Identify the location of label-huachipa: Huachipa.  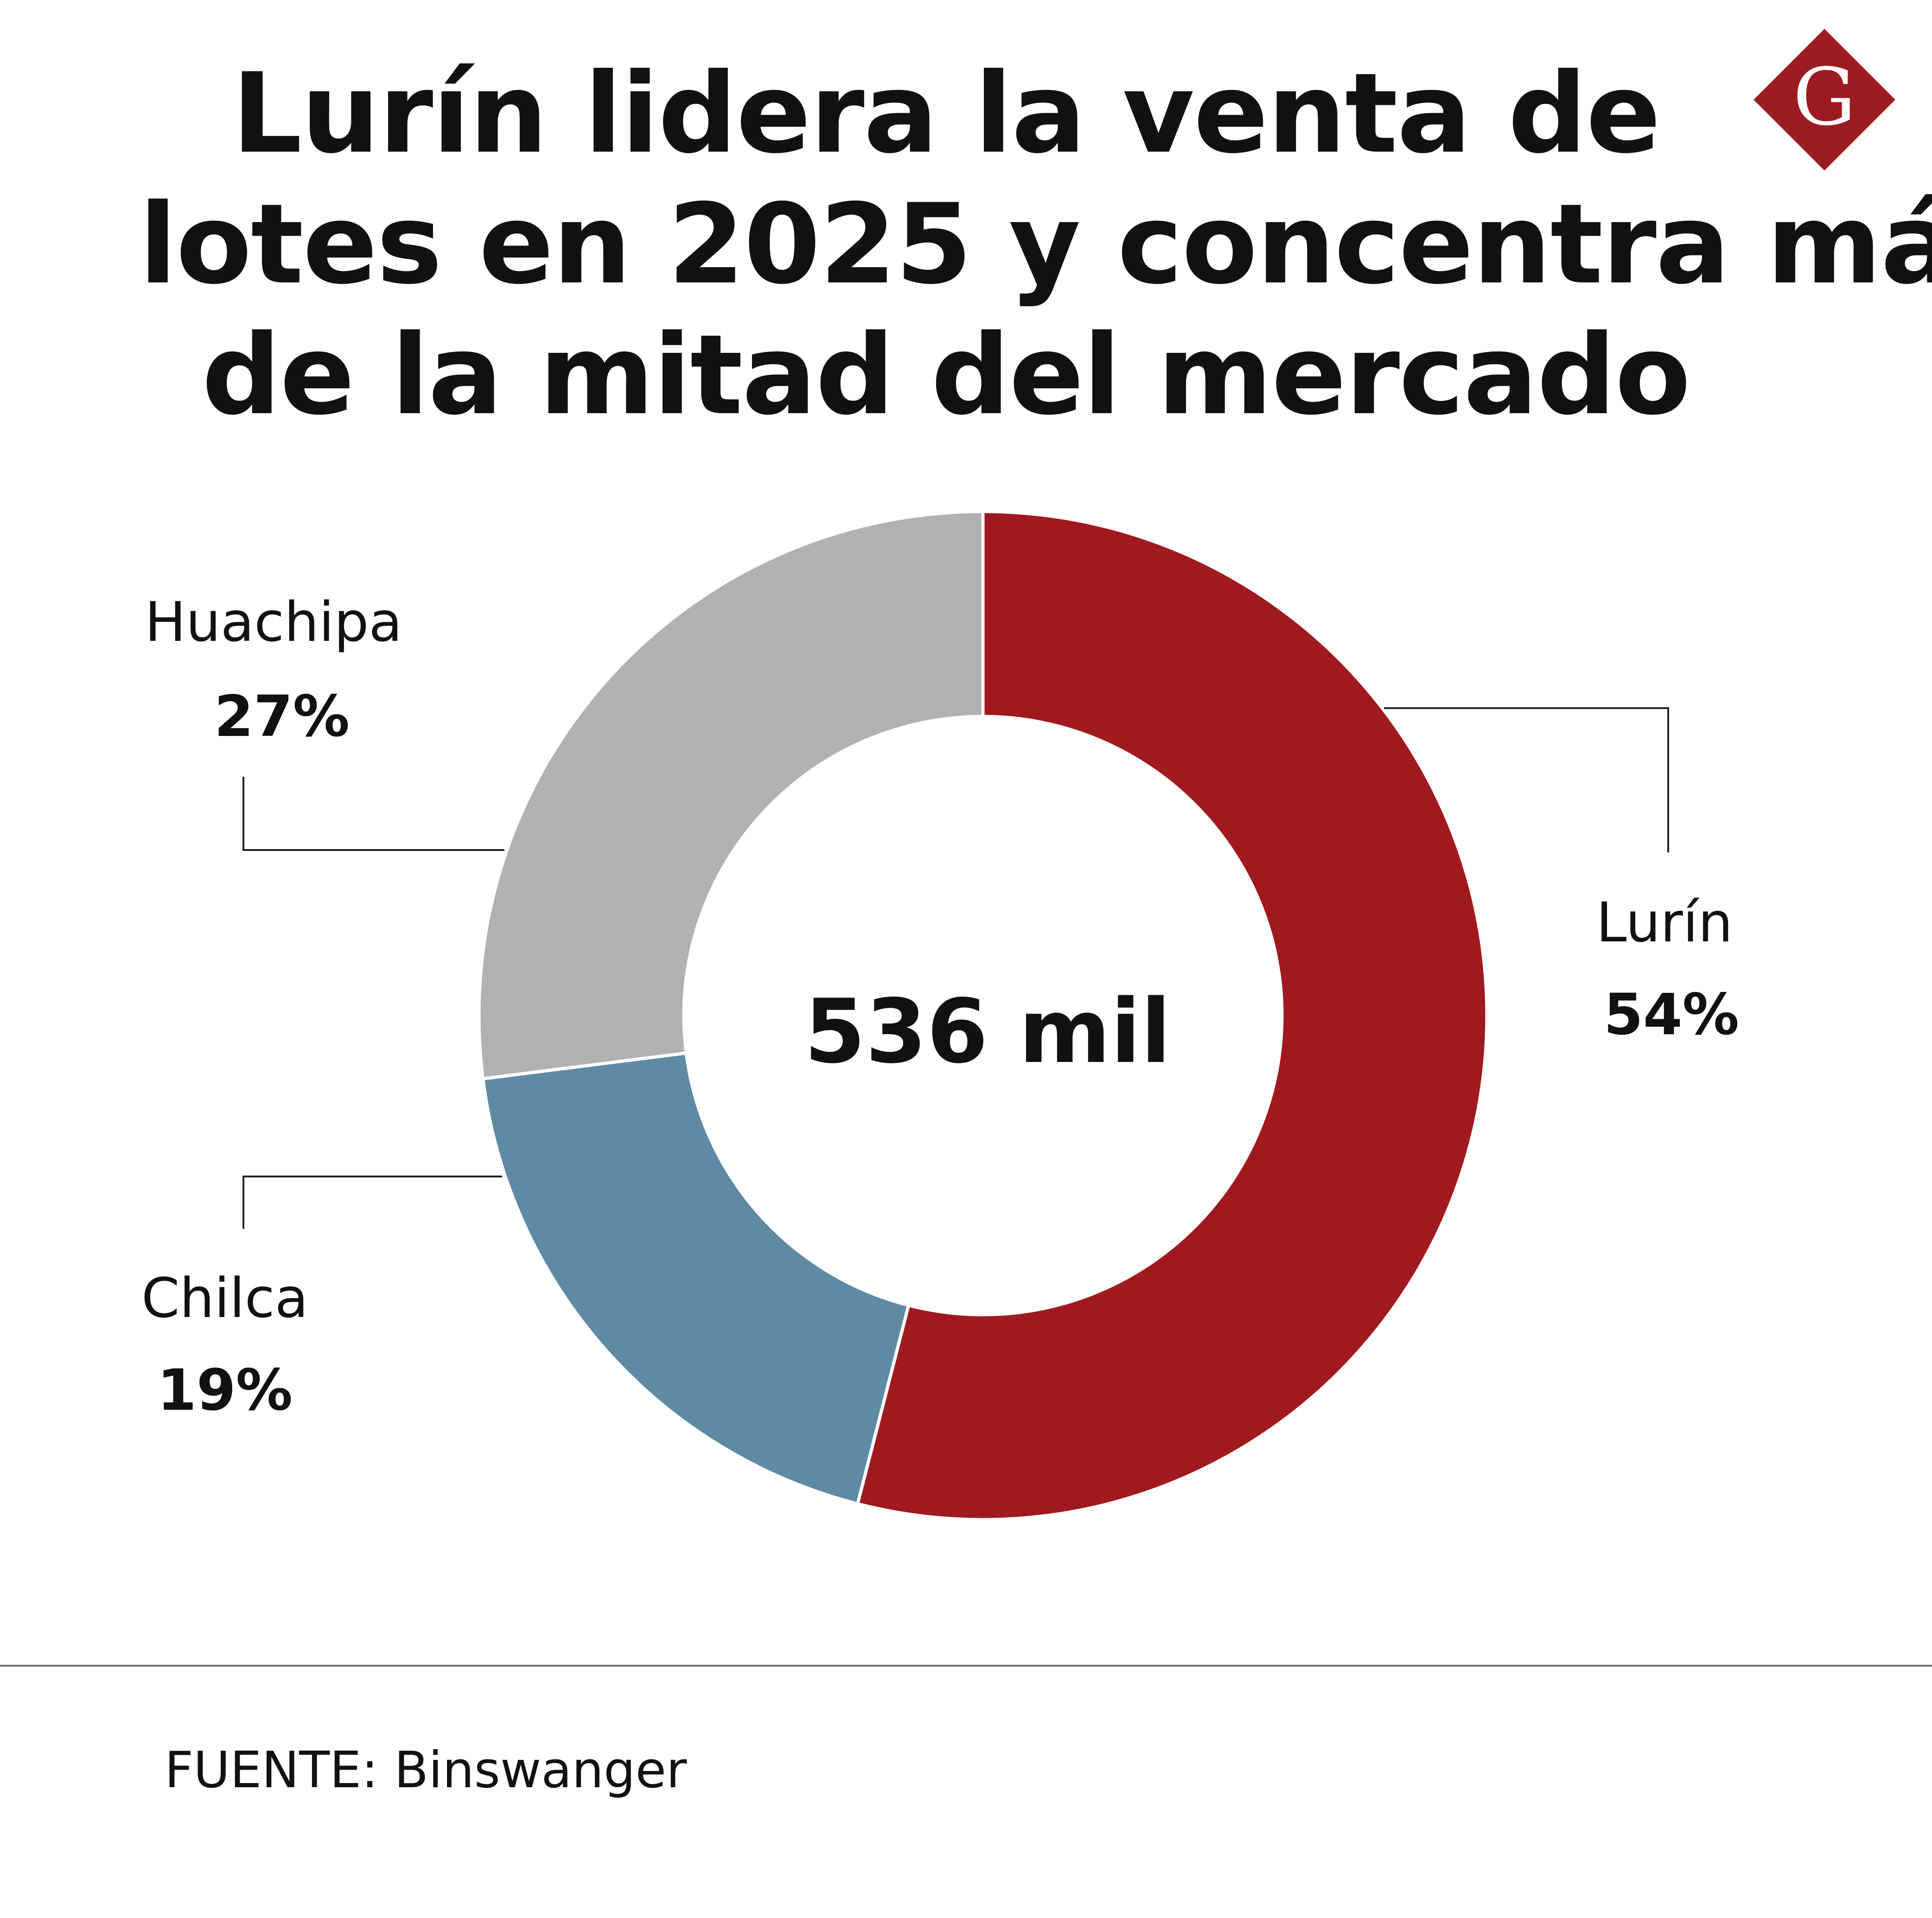
(273, 622).